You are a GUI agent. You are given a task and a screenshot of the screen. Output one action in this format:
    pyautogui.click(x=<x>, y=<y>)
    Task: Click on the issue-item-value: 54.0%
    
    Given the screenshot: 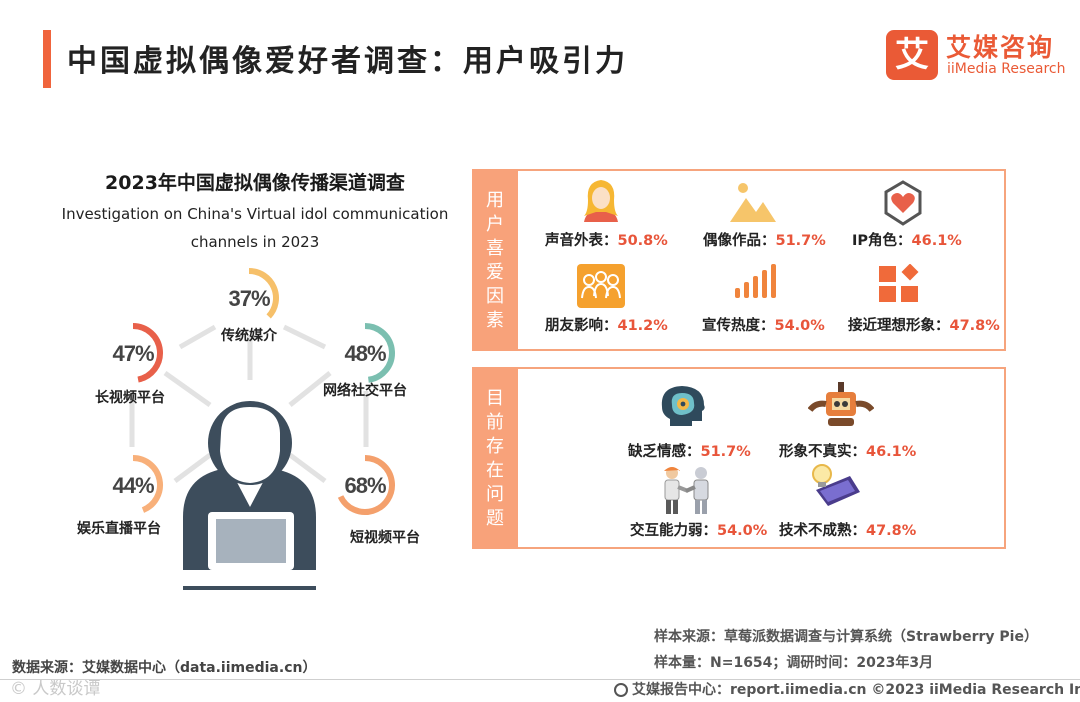 What is the action you would take?
    pyautogui.click(x=742, y=531)
    